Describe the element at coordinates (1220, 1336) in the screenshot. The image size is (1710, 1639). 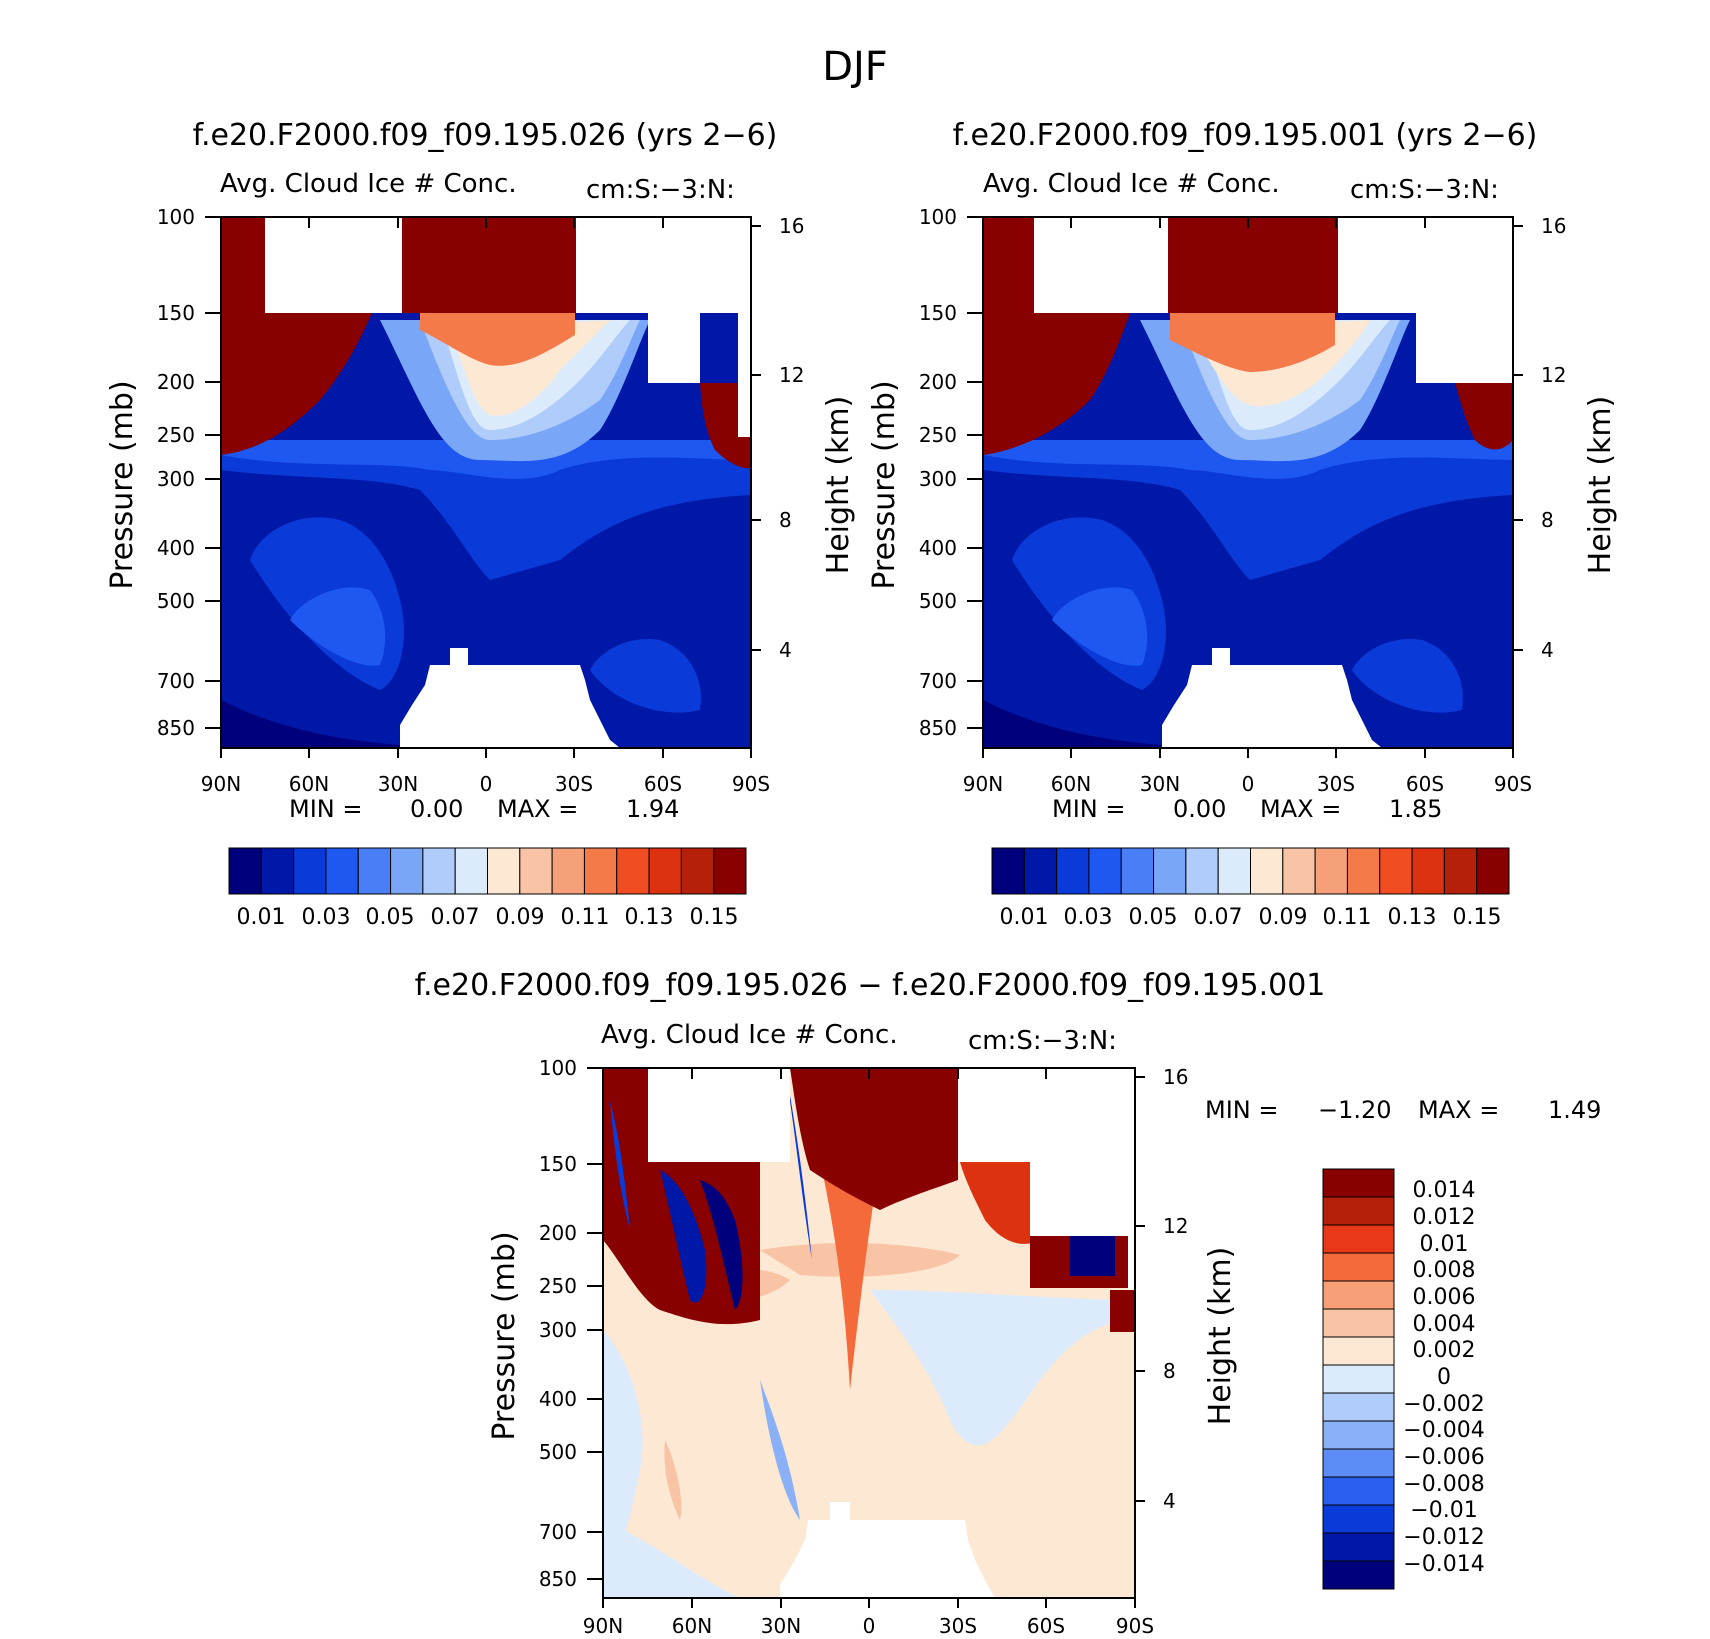
I see `panel-3-y2label: Height (km)` at that location.